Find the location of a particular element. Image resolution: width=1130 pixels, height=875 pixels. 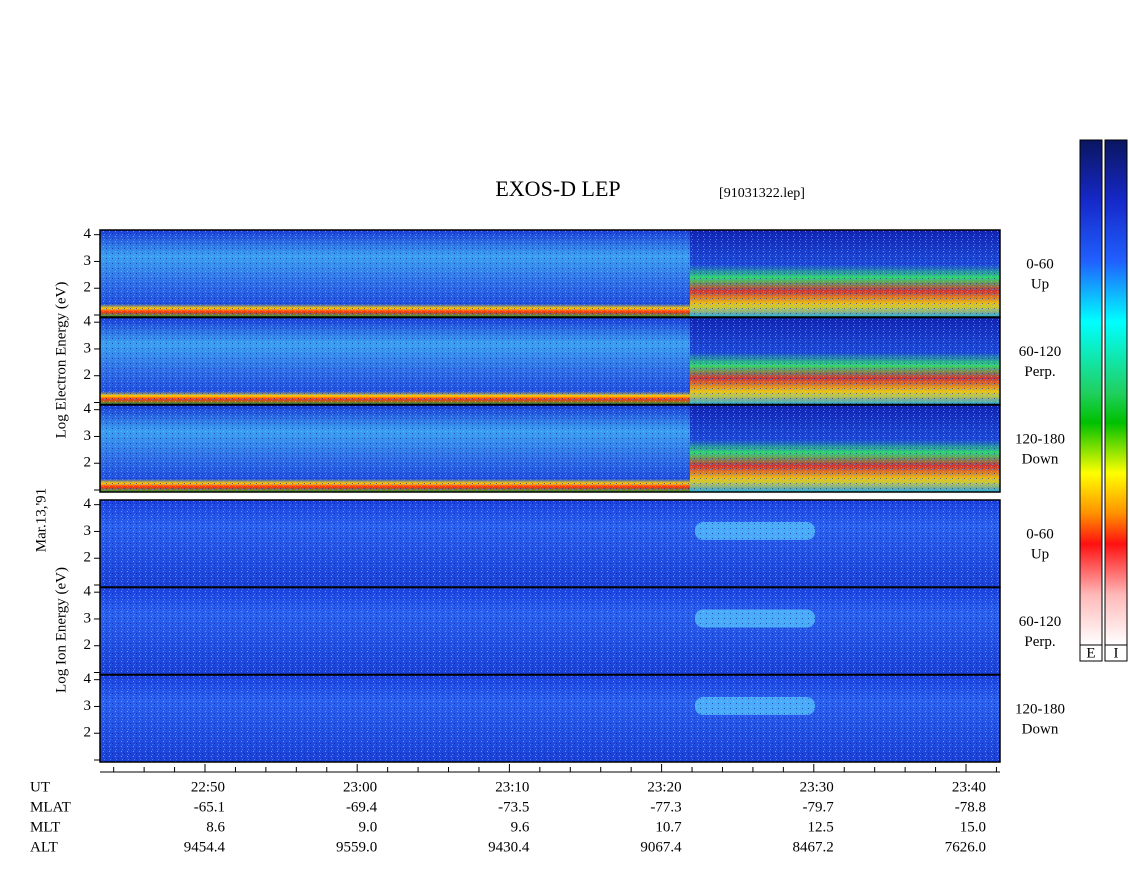

table-cell: 8.6 is located at coordinates (215, 827).